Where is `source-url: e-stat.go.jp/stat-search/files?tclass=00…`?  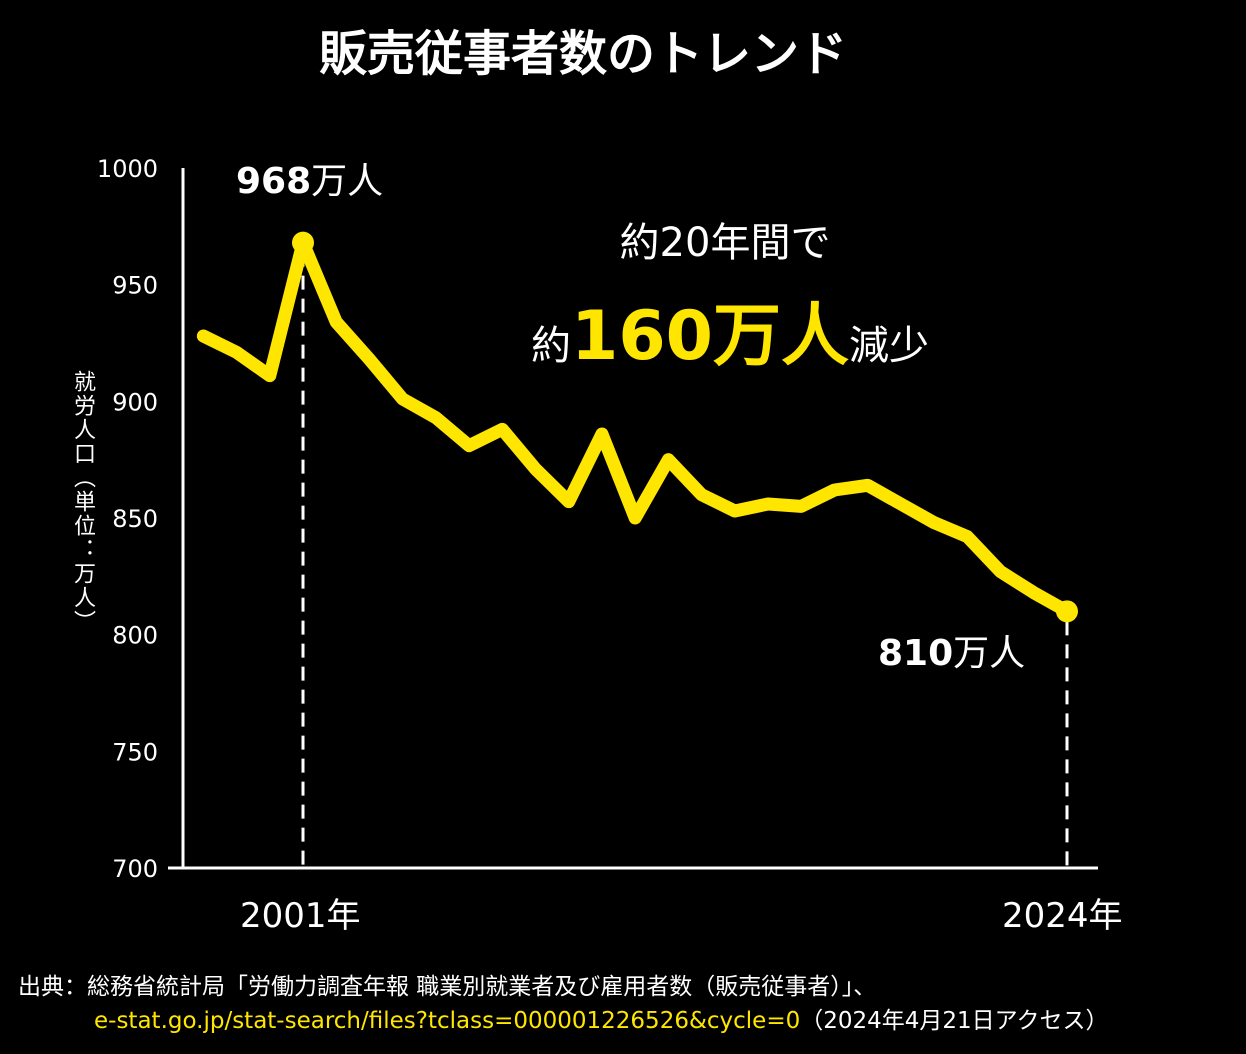 source-url: e-stat.go.jp/stat-search/files?tclass=00… is located at coordinates (447, 1021).